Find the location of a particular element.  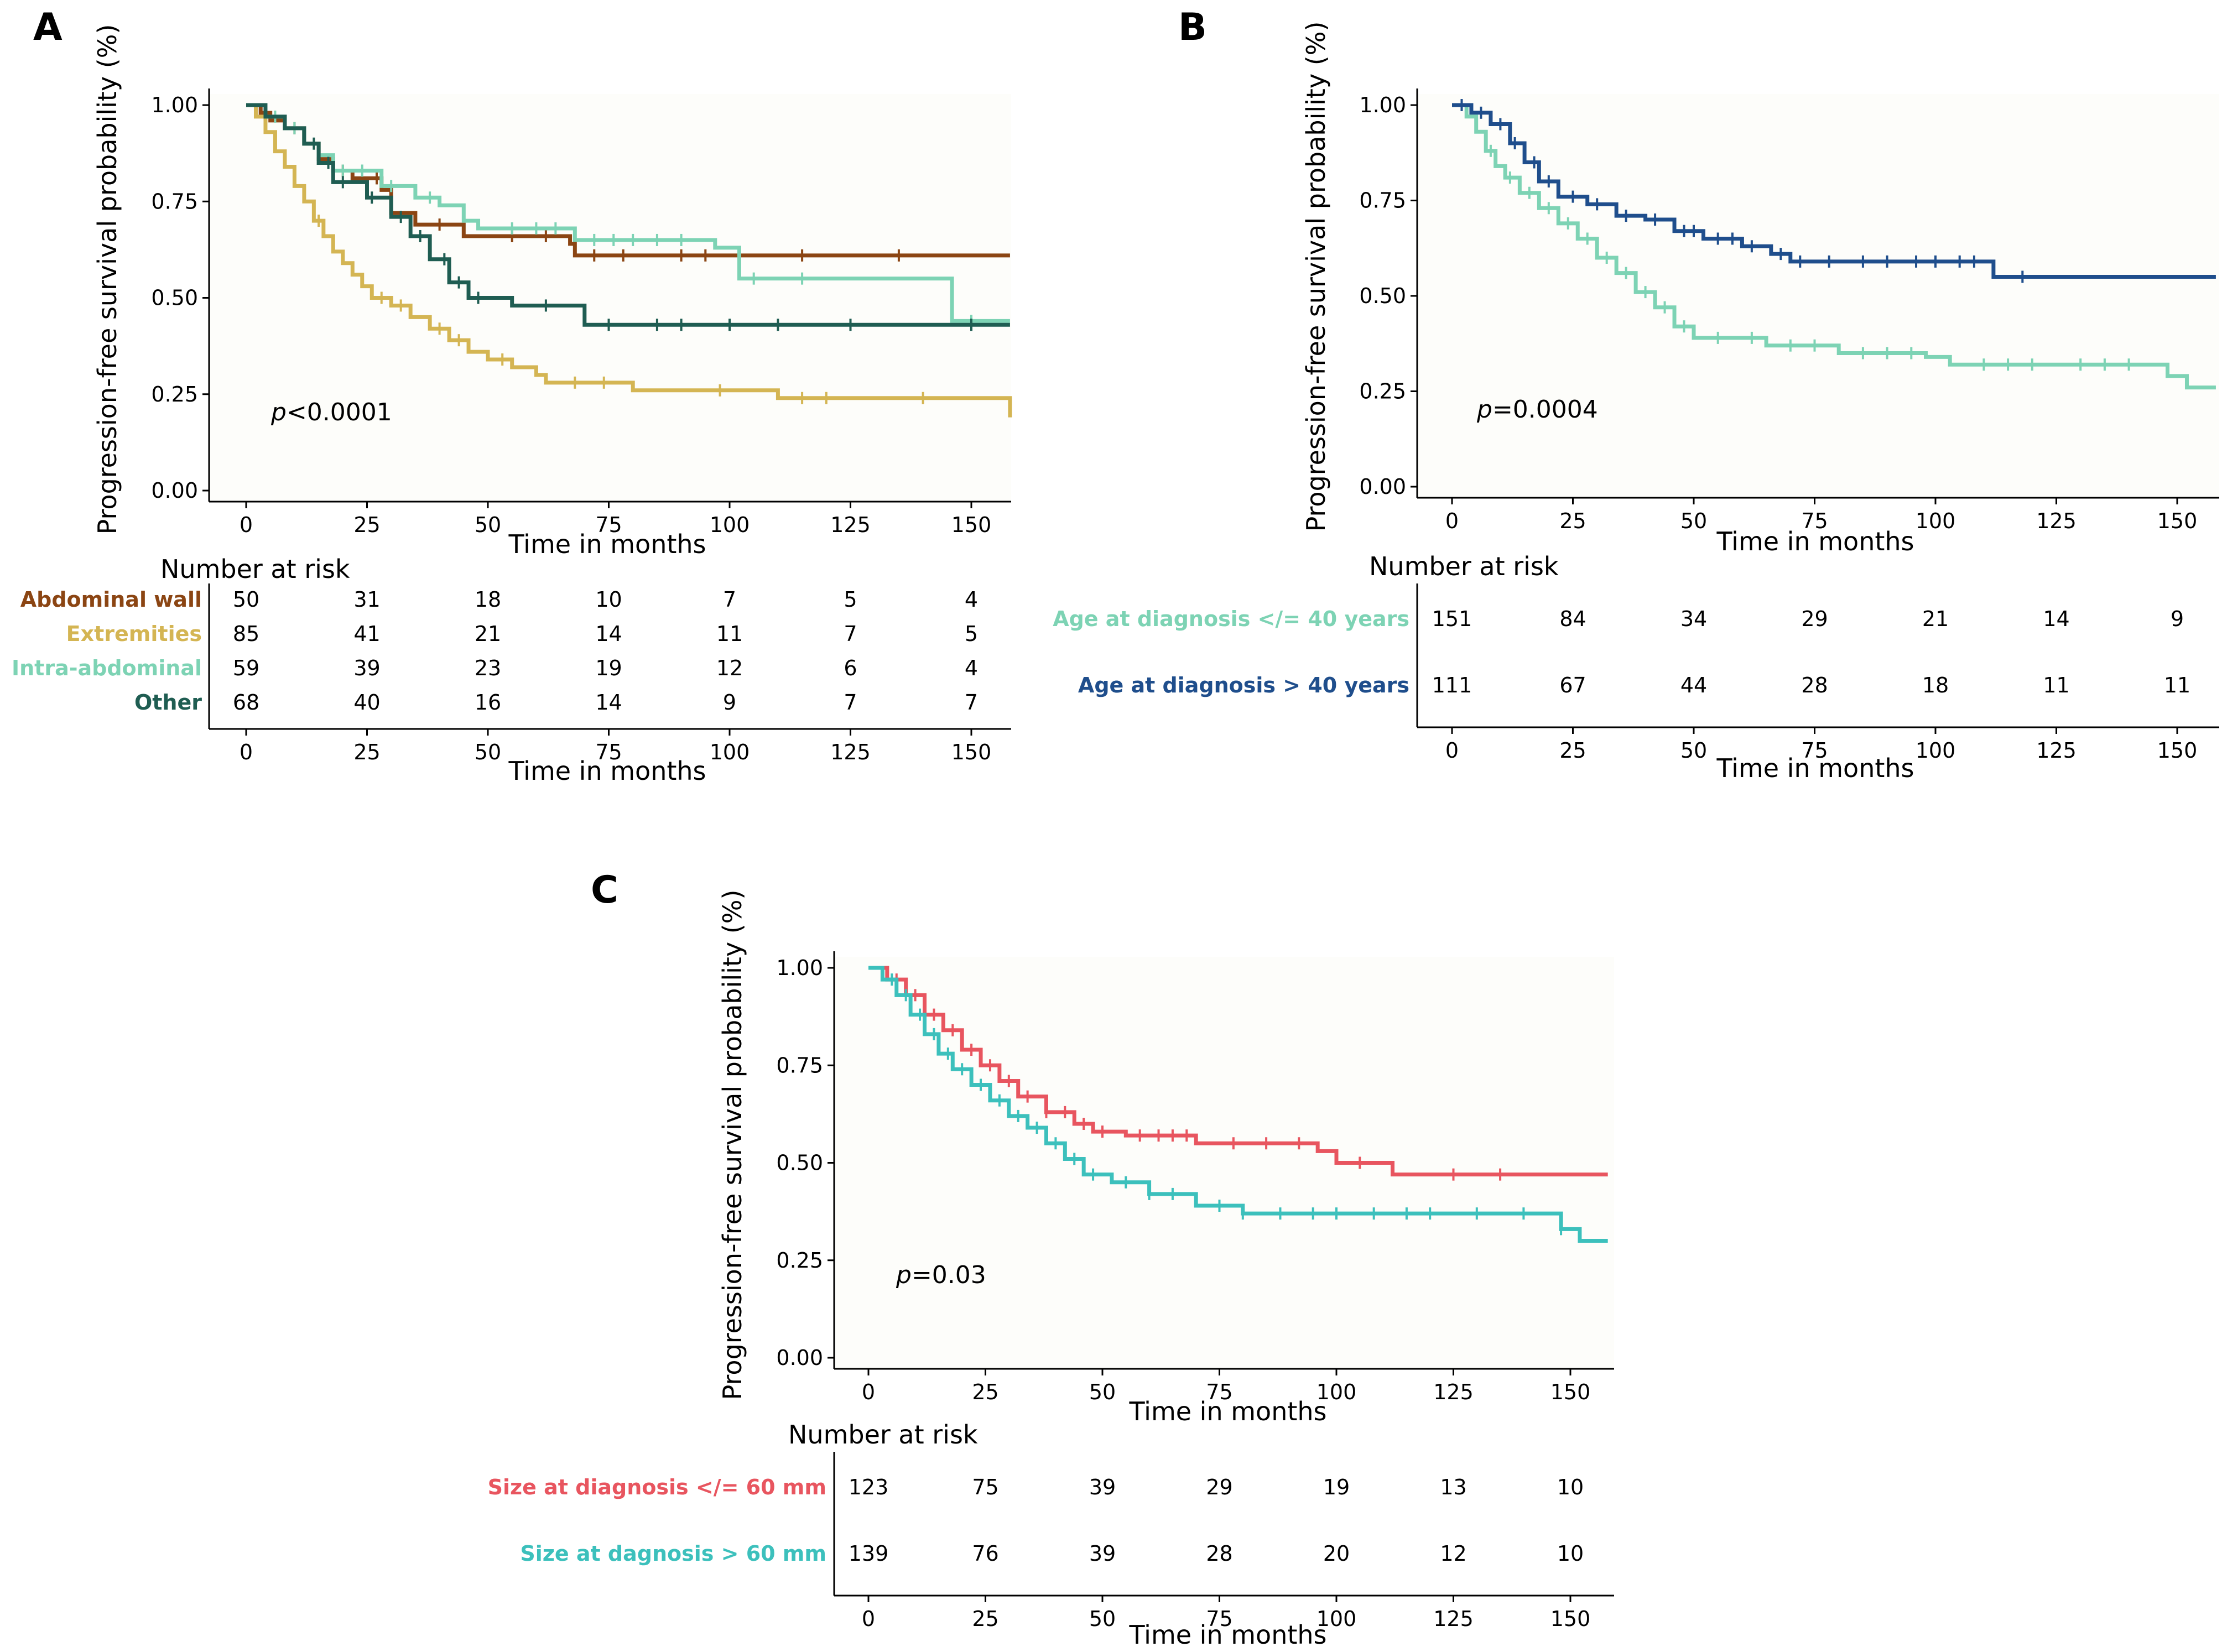

panel-c-x-tick-label: 125 is located at coordinates (1453, 1392).